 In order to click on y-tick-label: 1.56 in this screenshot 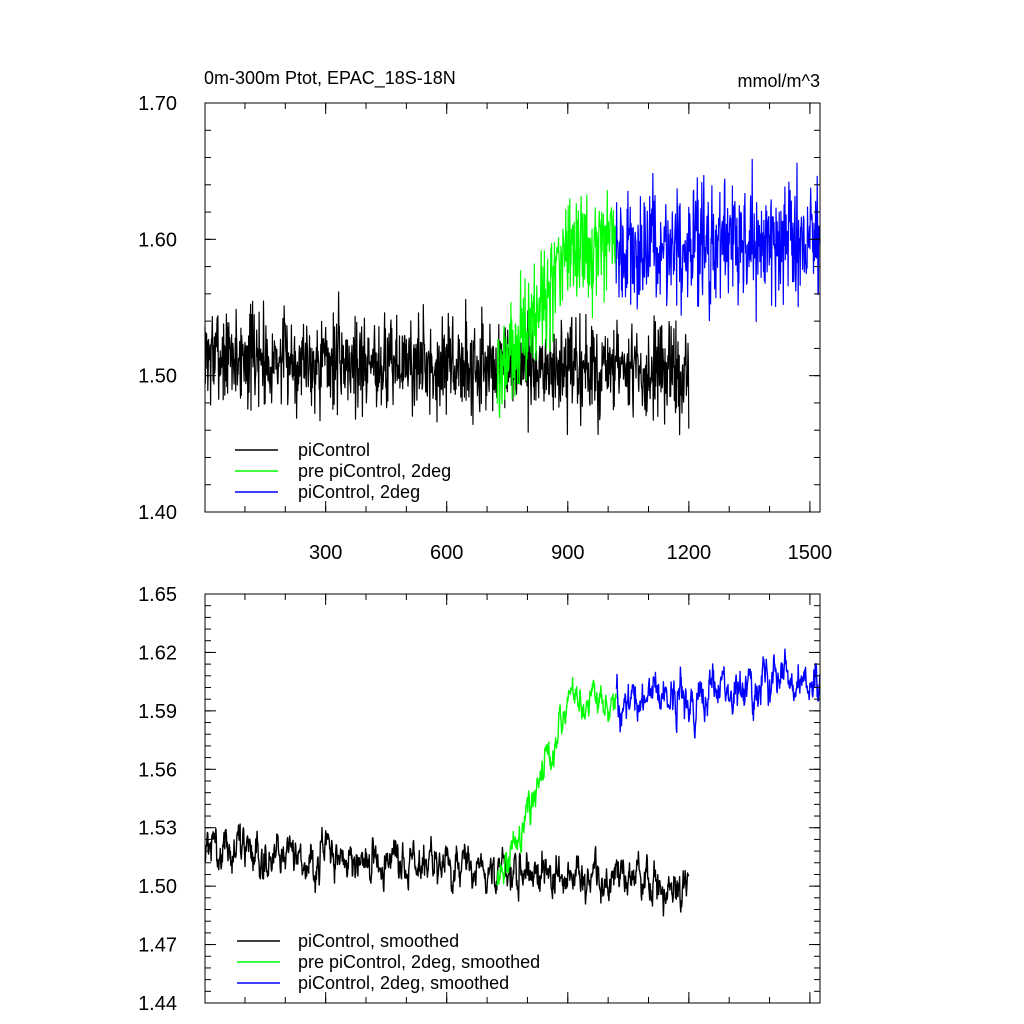, I will do `click(157, 770)`.